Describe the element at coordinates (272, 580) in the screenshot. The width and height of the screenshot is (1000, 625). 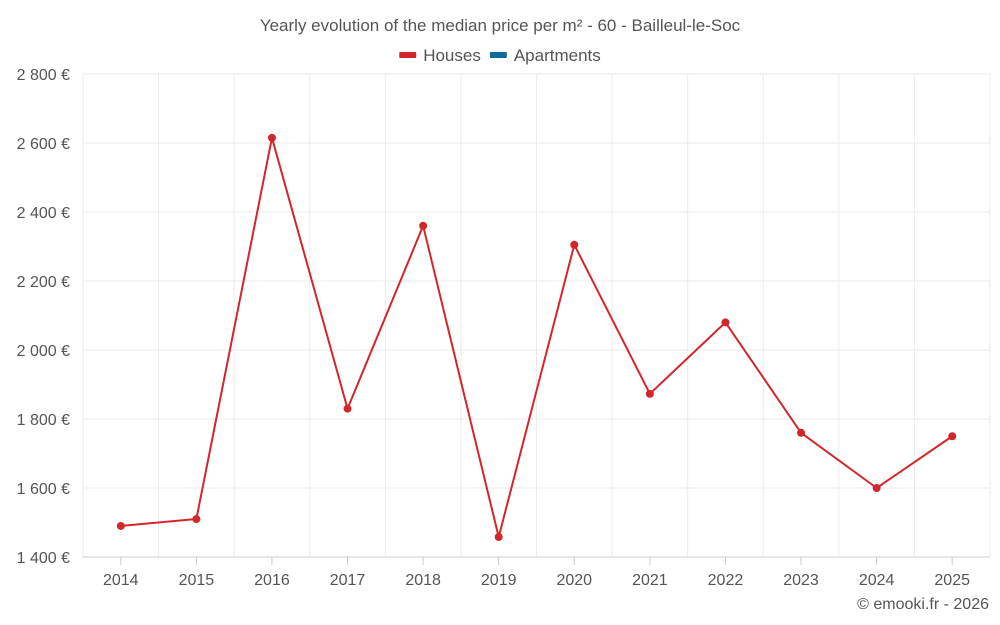
I see `x-tick-label: 2016` at that location.